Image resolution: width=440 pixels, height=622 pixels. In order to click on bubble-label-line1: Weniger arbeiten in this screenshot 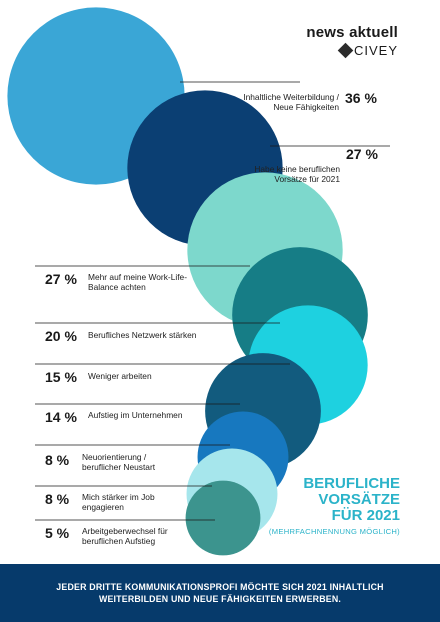, I will do `click(120, 376)`.